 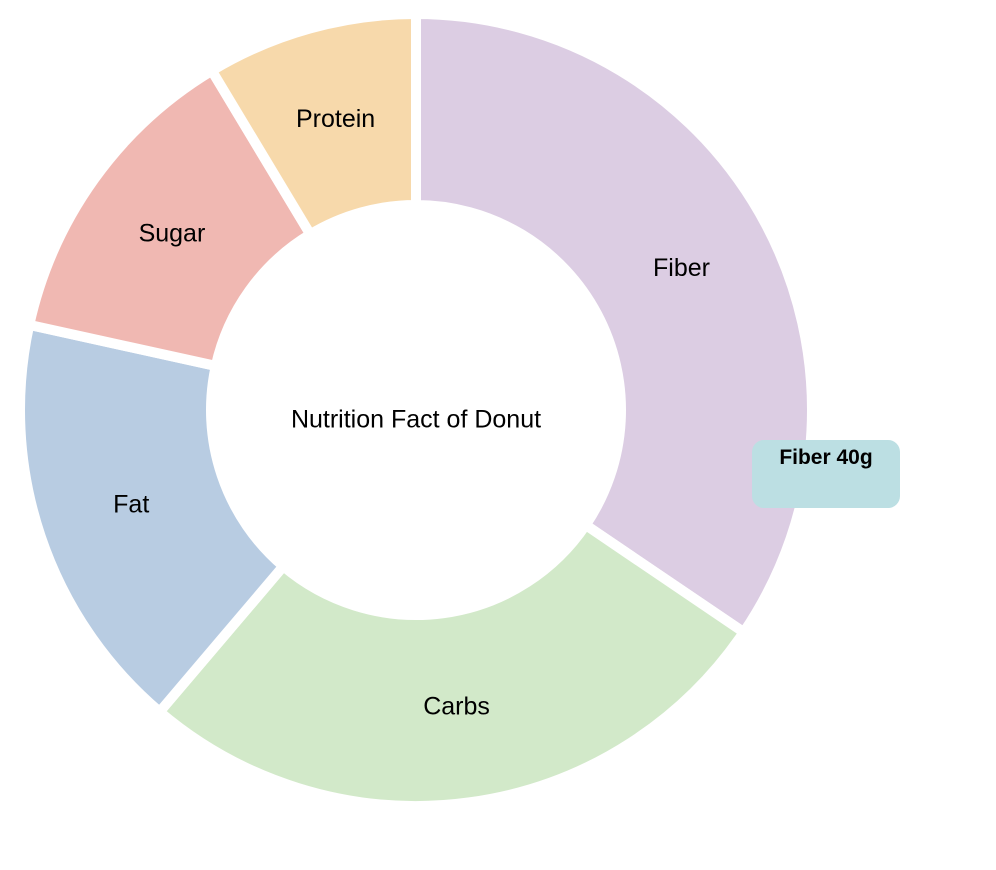 What do you see at coordinates (172, 233) in the screenshot?
I see `slice-label-sugar: Sugar` at bounding box center [172, 233].